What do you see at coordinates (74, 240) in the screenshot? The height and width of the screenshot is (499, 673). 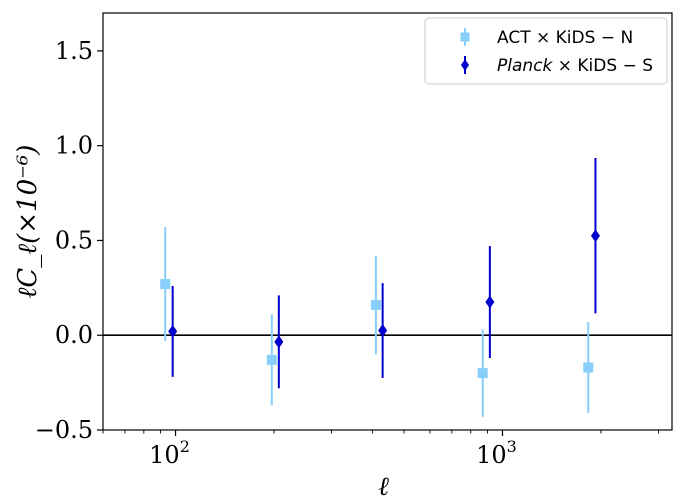 I see `y-tick-label: 0.5` at bounding box center [74, 240].